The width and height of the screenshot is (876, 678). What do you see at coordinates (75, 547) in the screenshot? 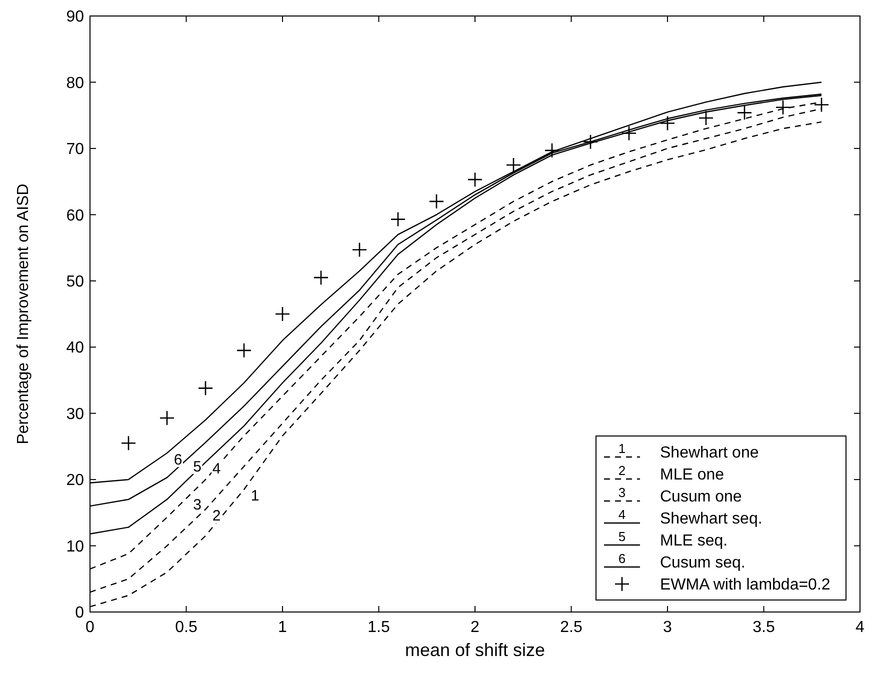
I see `y-tick-label: 10` at bounding box center [75, 547].